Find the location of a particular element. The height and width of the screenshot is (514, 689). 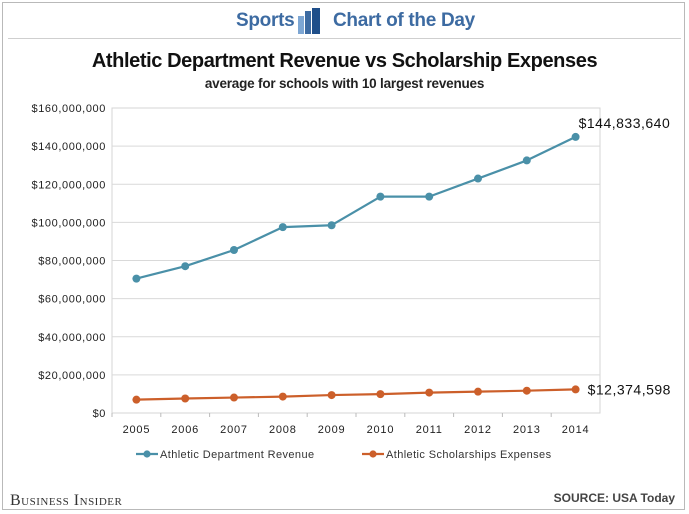

x-tick-label: 2010 is located at coordinates (381, 430).